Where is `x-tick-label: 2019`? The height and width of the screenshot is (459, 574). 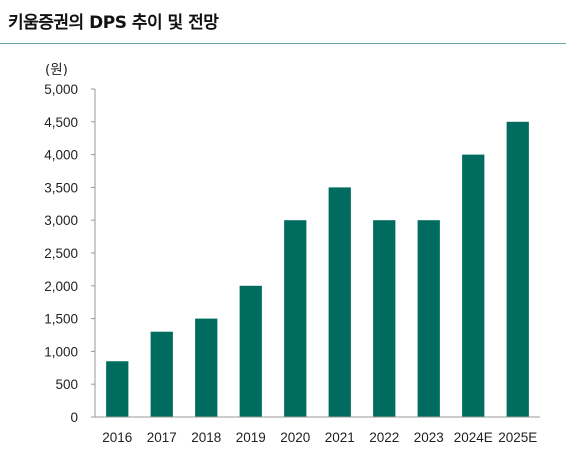 x-tick-label: 2019 is located at coordinates (251, 437).